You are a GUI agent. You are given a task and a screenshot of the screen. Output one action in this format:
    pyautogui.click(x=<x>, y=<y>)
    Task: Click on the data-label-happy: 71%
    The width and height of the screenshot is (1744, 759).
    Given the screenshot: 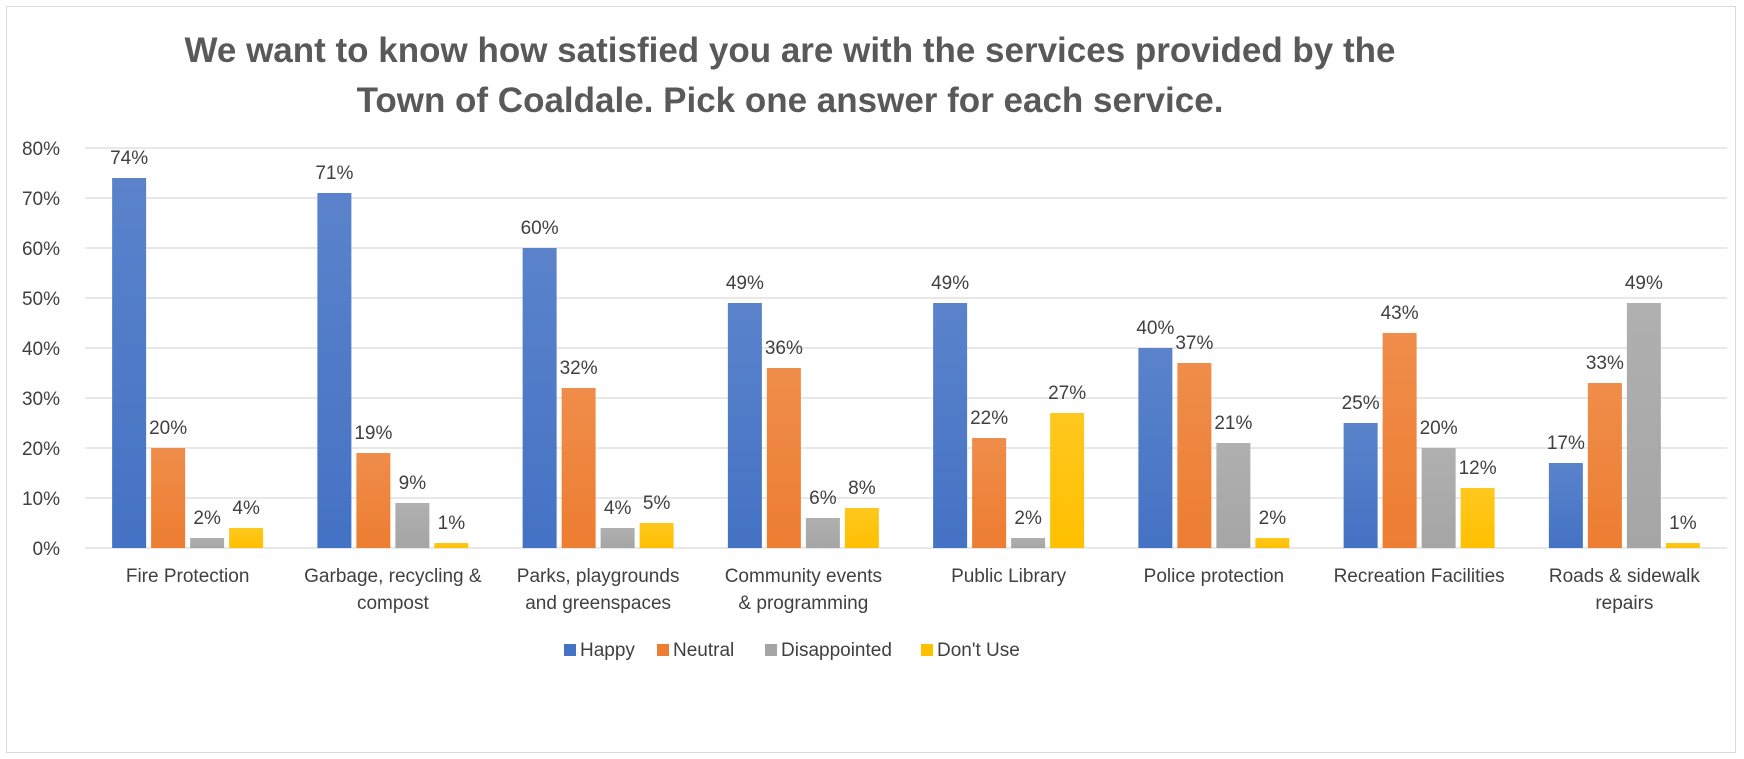 What is the action you would take?
    pyautogui.click(x=334, y=173)
    